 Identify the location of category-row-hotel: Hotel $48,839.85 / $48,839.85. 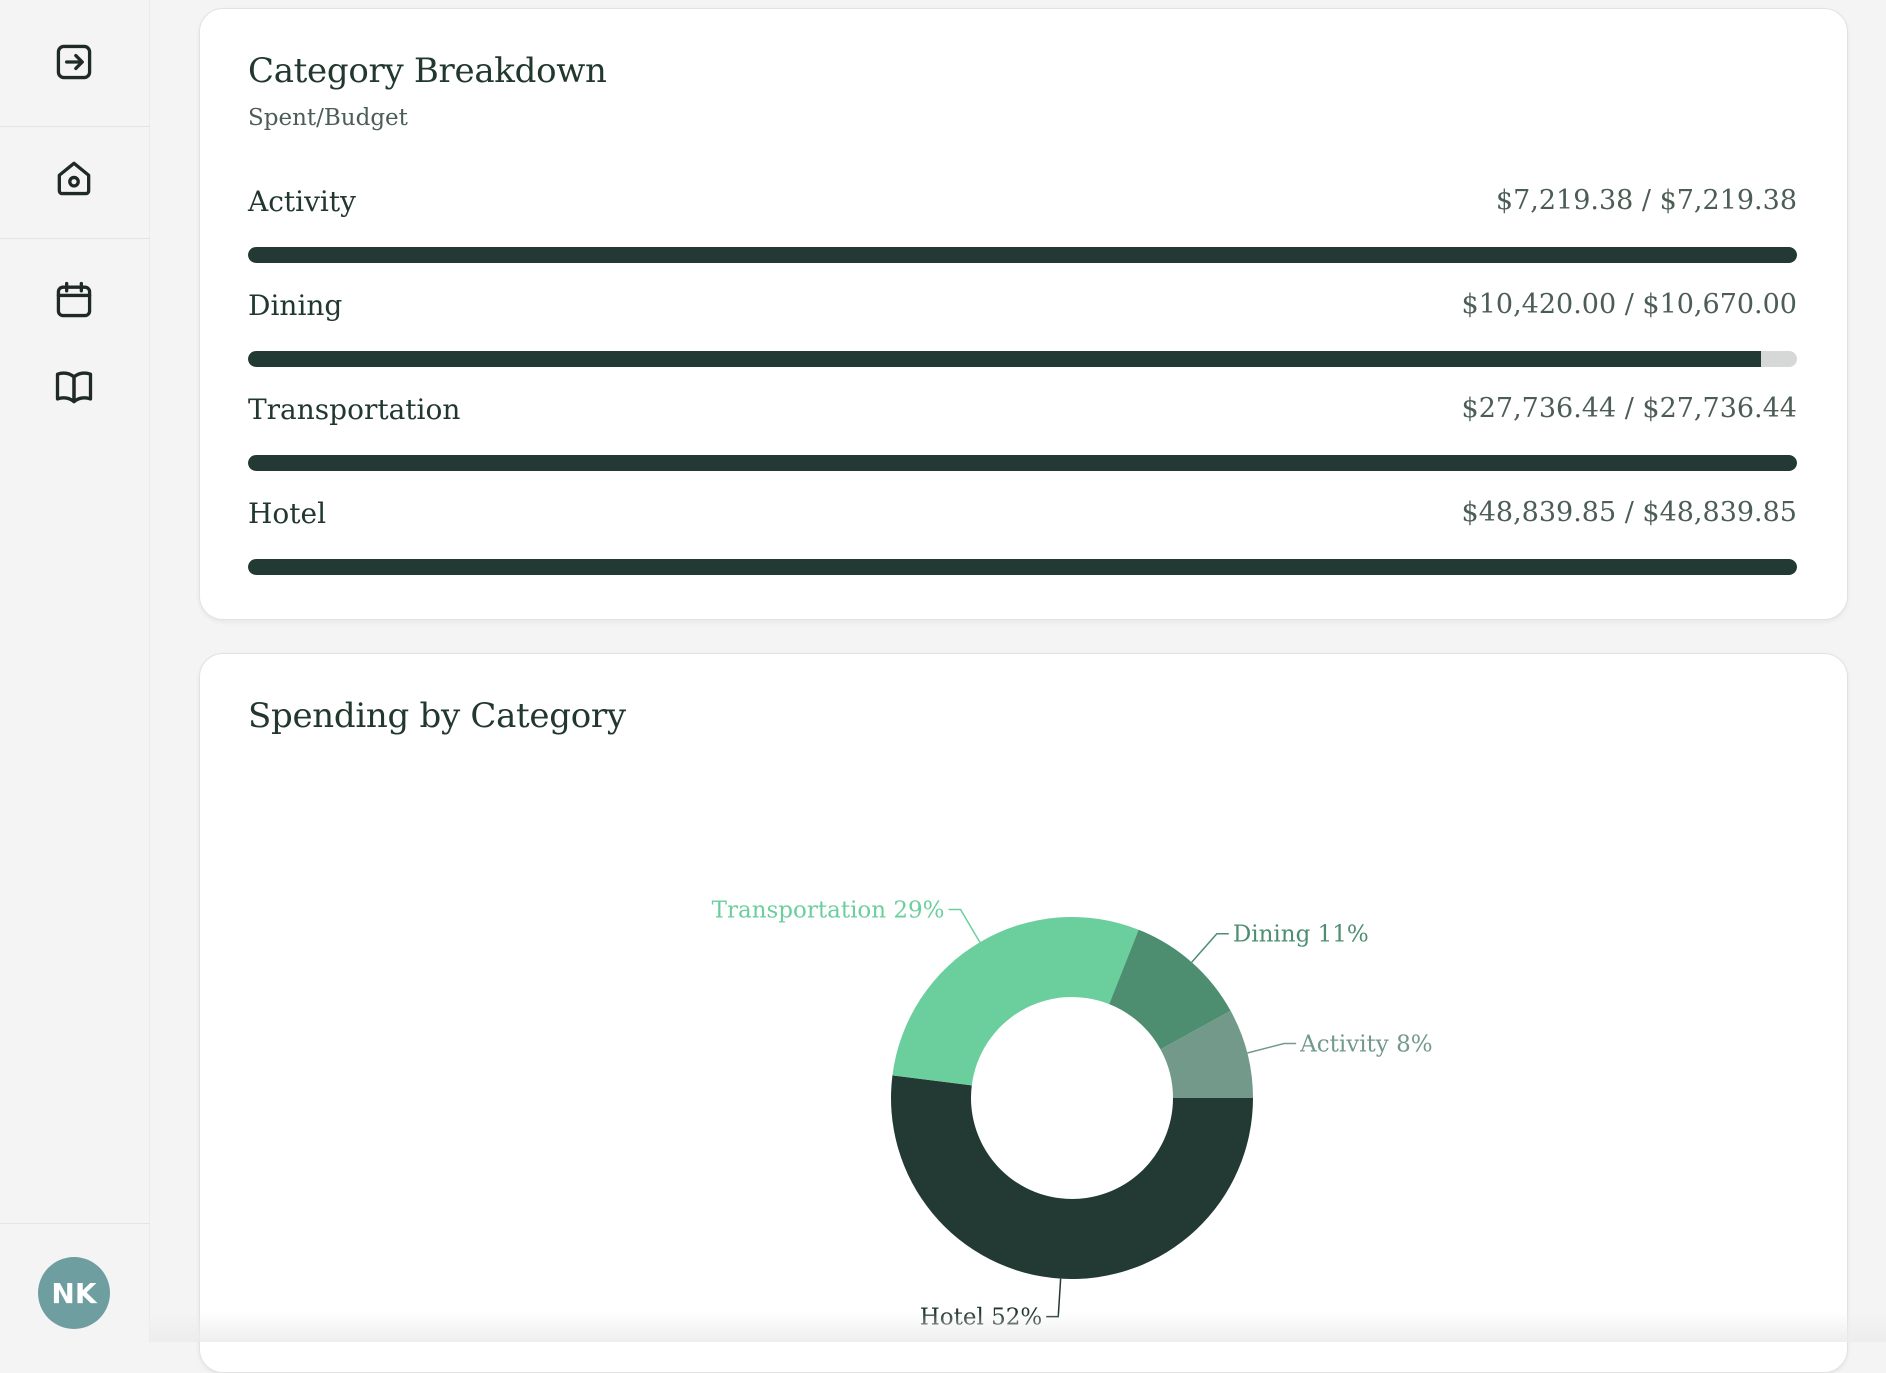
(1022, 542).